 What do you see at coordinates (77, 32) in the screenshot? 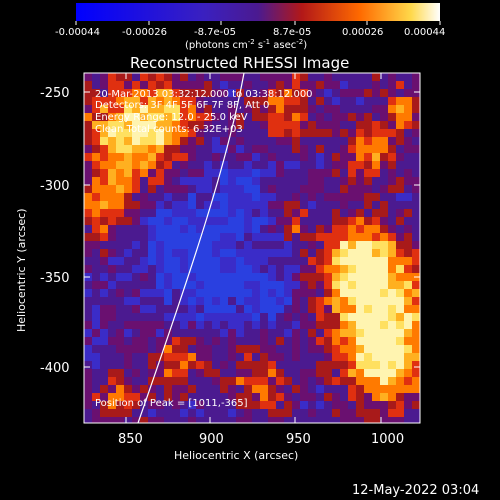
I see `colorbar-tick-label-0: -0.00044` at bounding box center [77, 32].